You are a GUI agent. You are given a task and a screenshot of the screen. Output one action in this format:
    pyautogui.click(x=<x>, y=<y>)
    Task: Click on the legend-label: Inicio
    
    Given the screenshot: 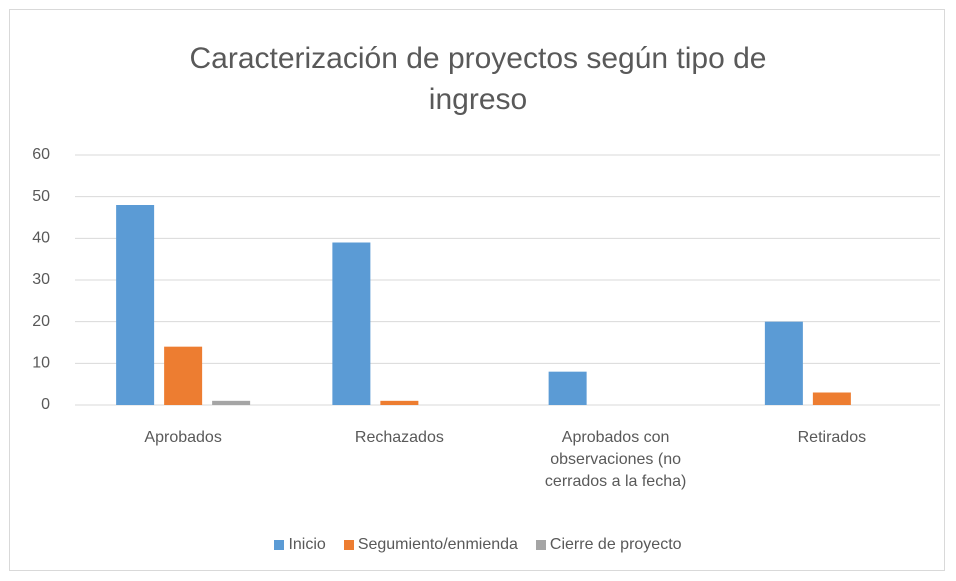 What is the action you would take?
    pyautogui.click(x=307, y=544)
    